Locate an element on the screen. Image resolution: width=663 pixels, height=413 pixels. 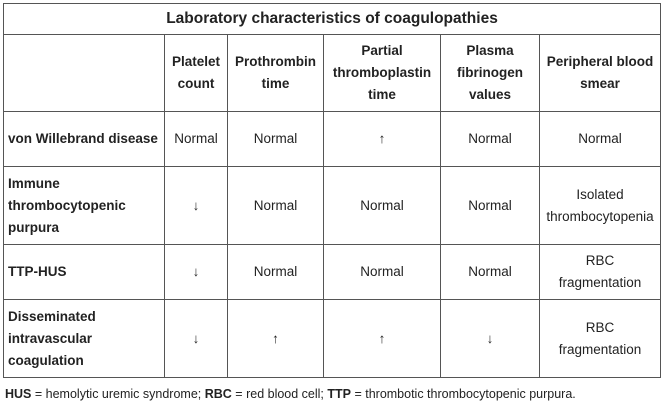
footnote-abbr: HUS is located at coordinates (18, 394).